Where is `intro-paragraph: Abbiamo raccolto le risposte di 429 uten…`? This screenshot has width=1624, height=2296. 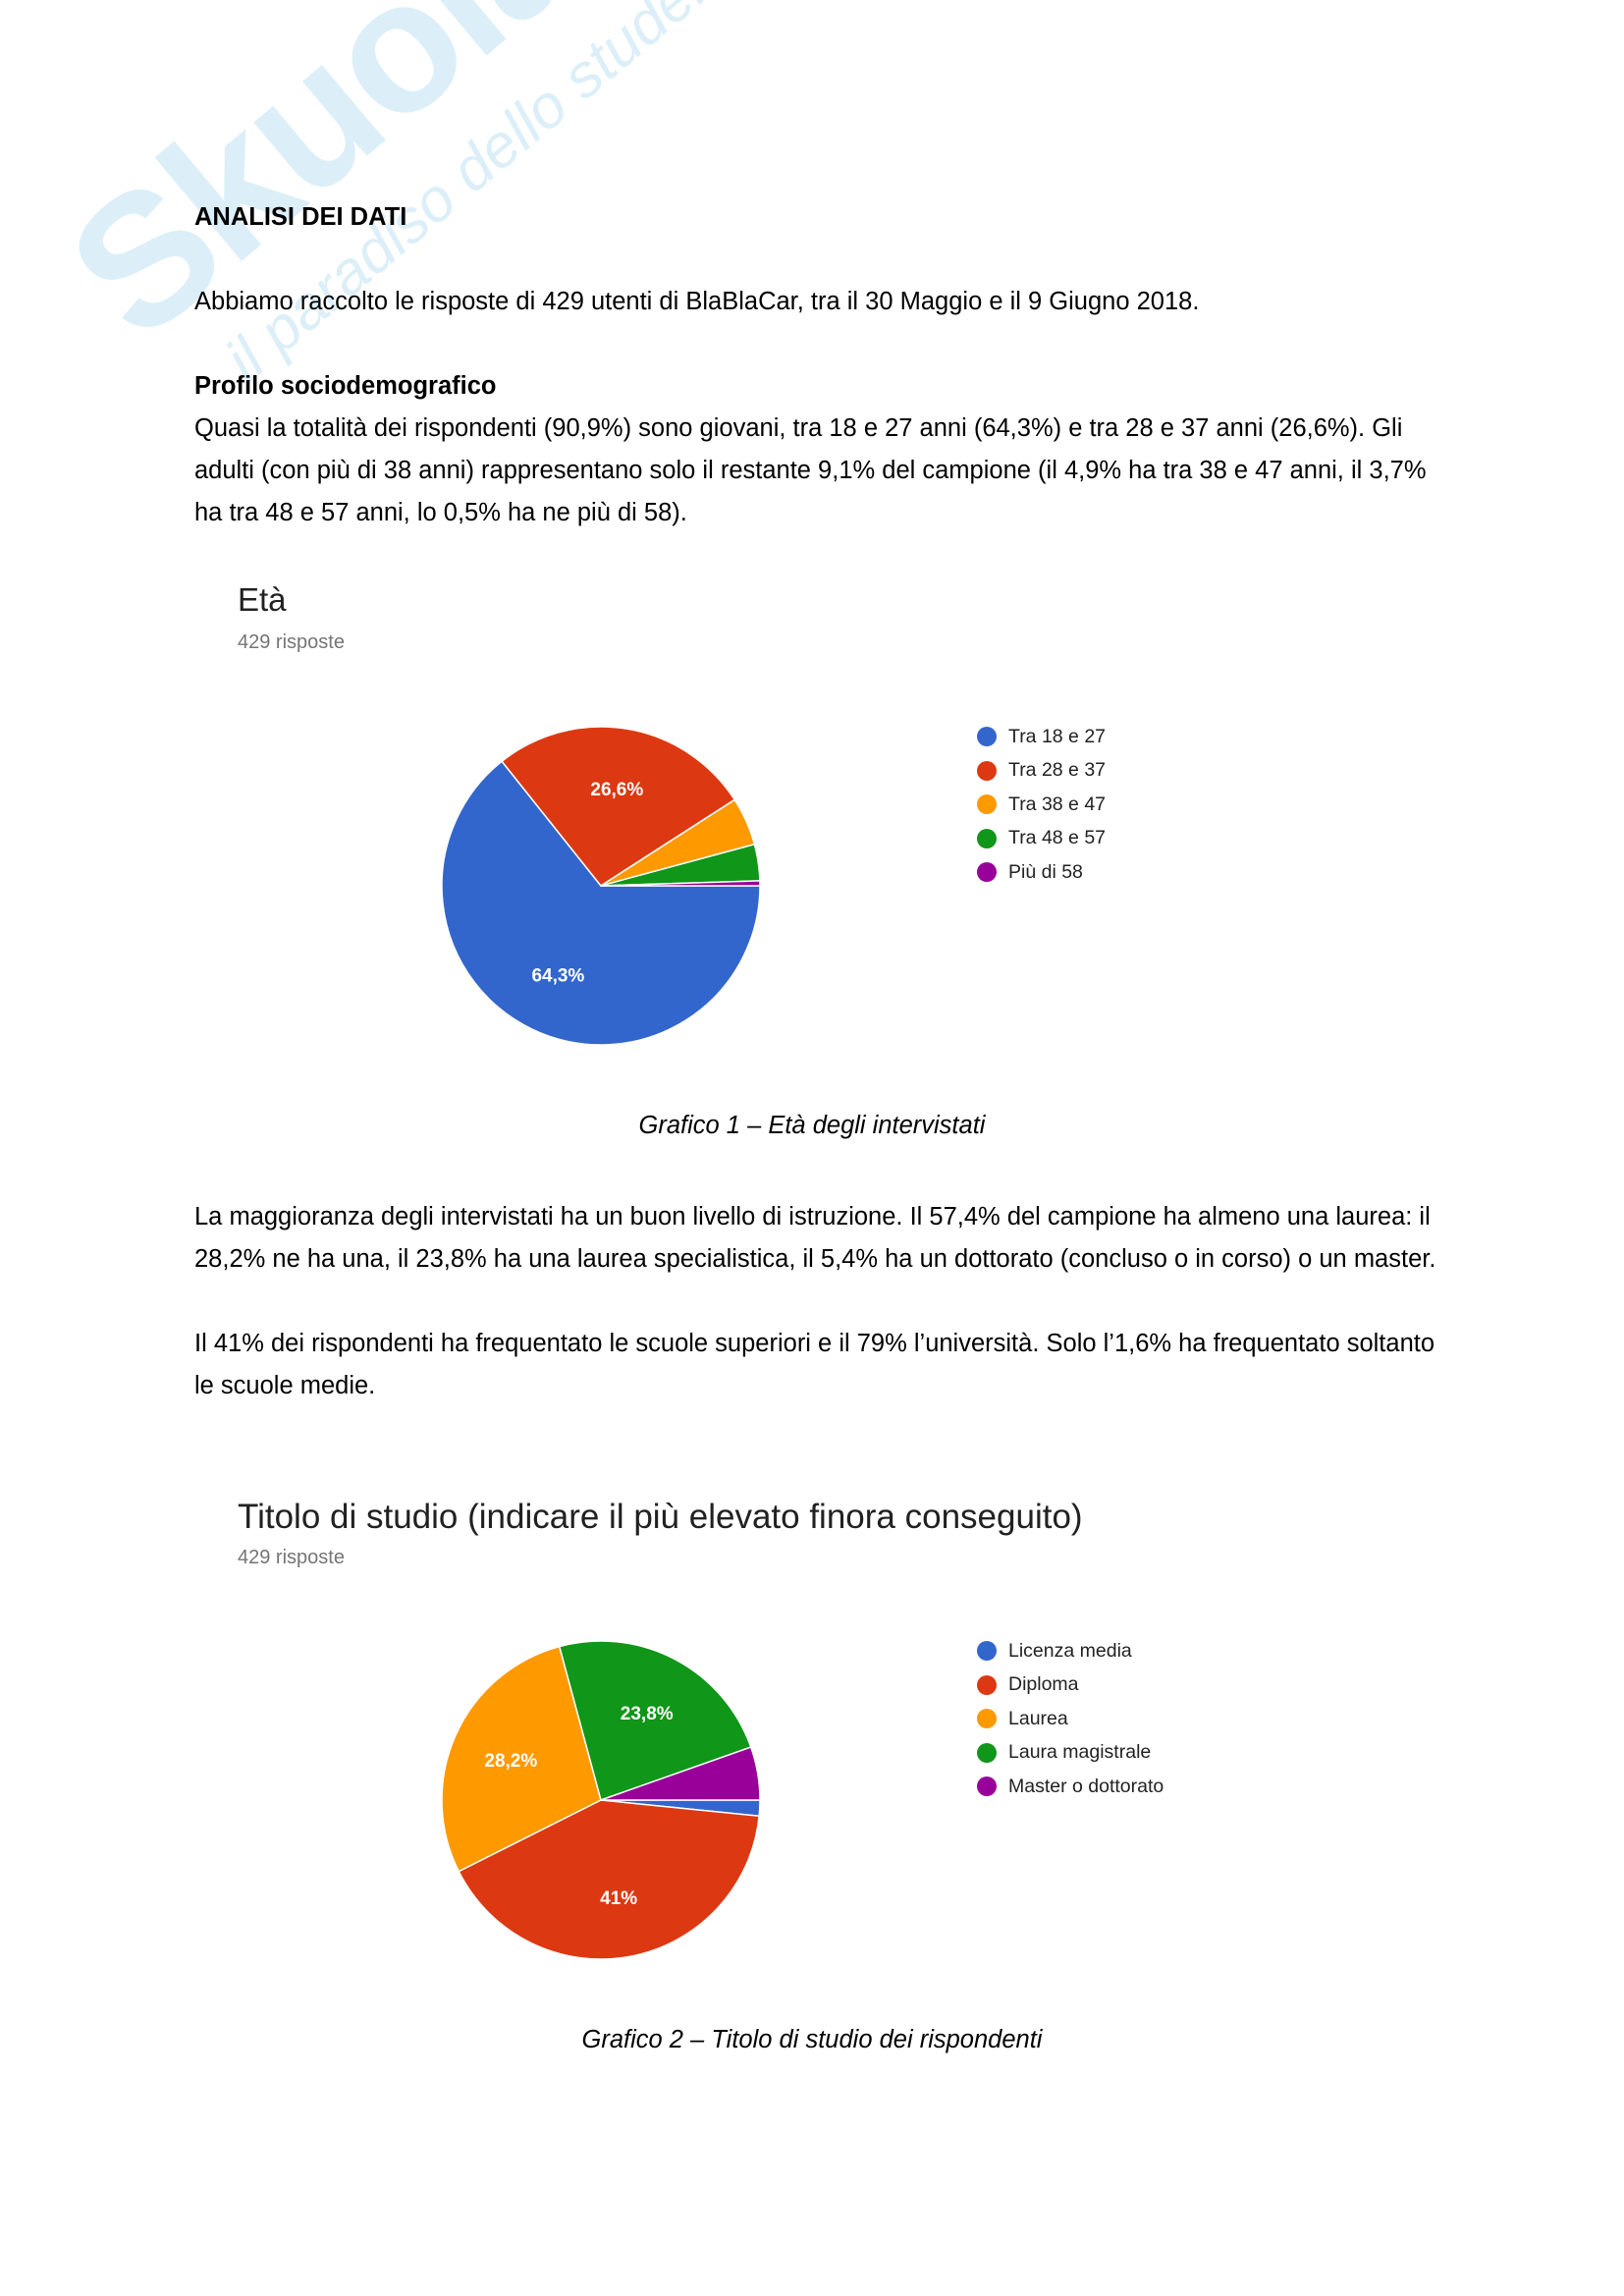
intro-paragraph: Abbiamo raccolto le risposte di 429 uten… is located at coordinates (697, 301).